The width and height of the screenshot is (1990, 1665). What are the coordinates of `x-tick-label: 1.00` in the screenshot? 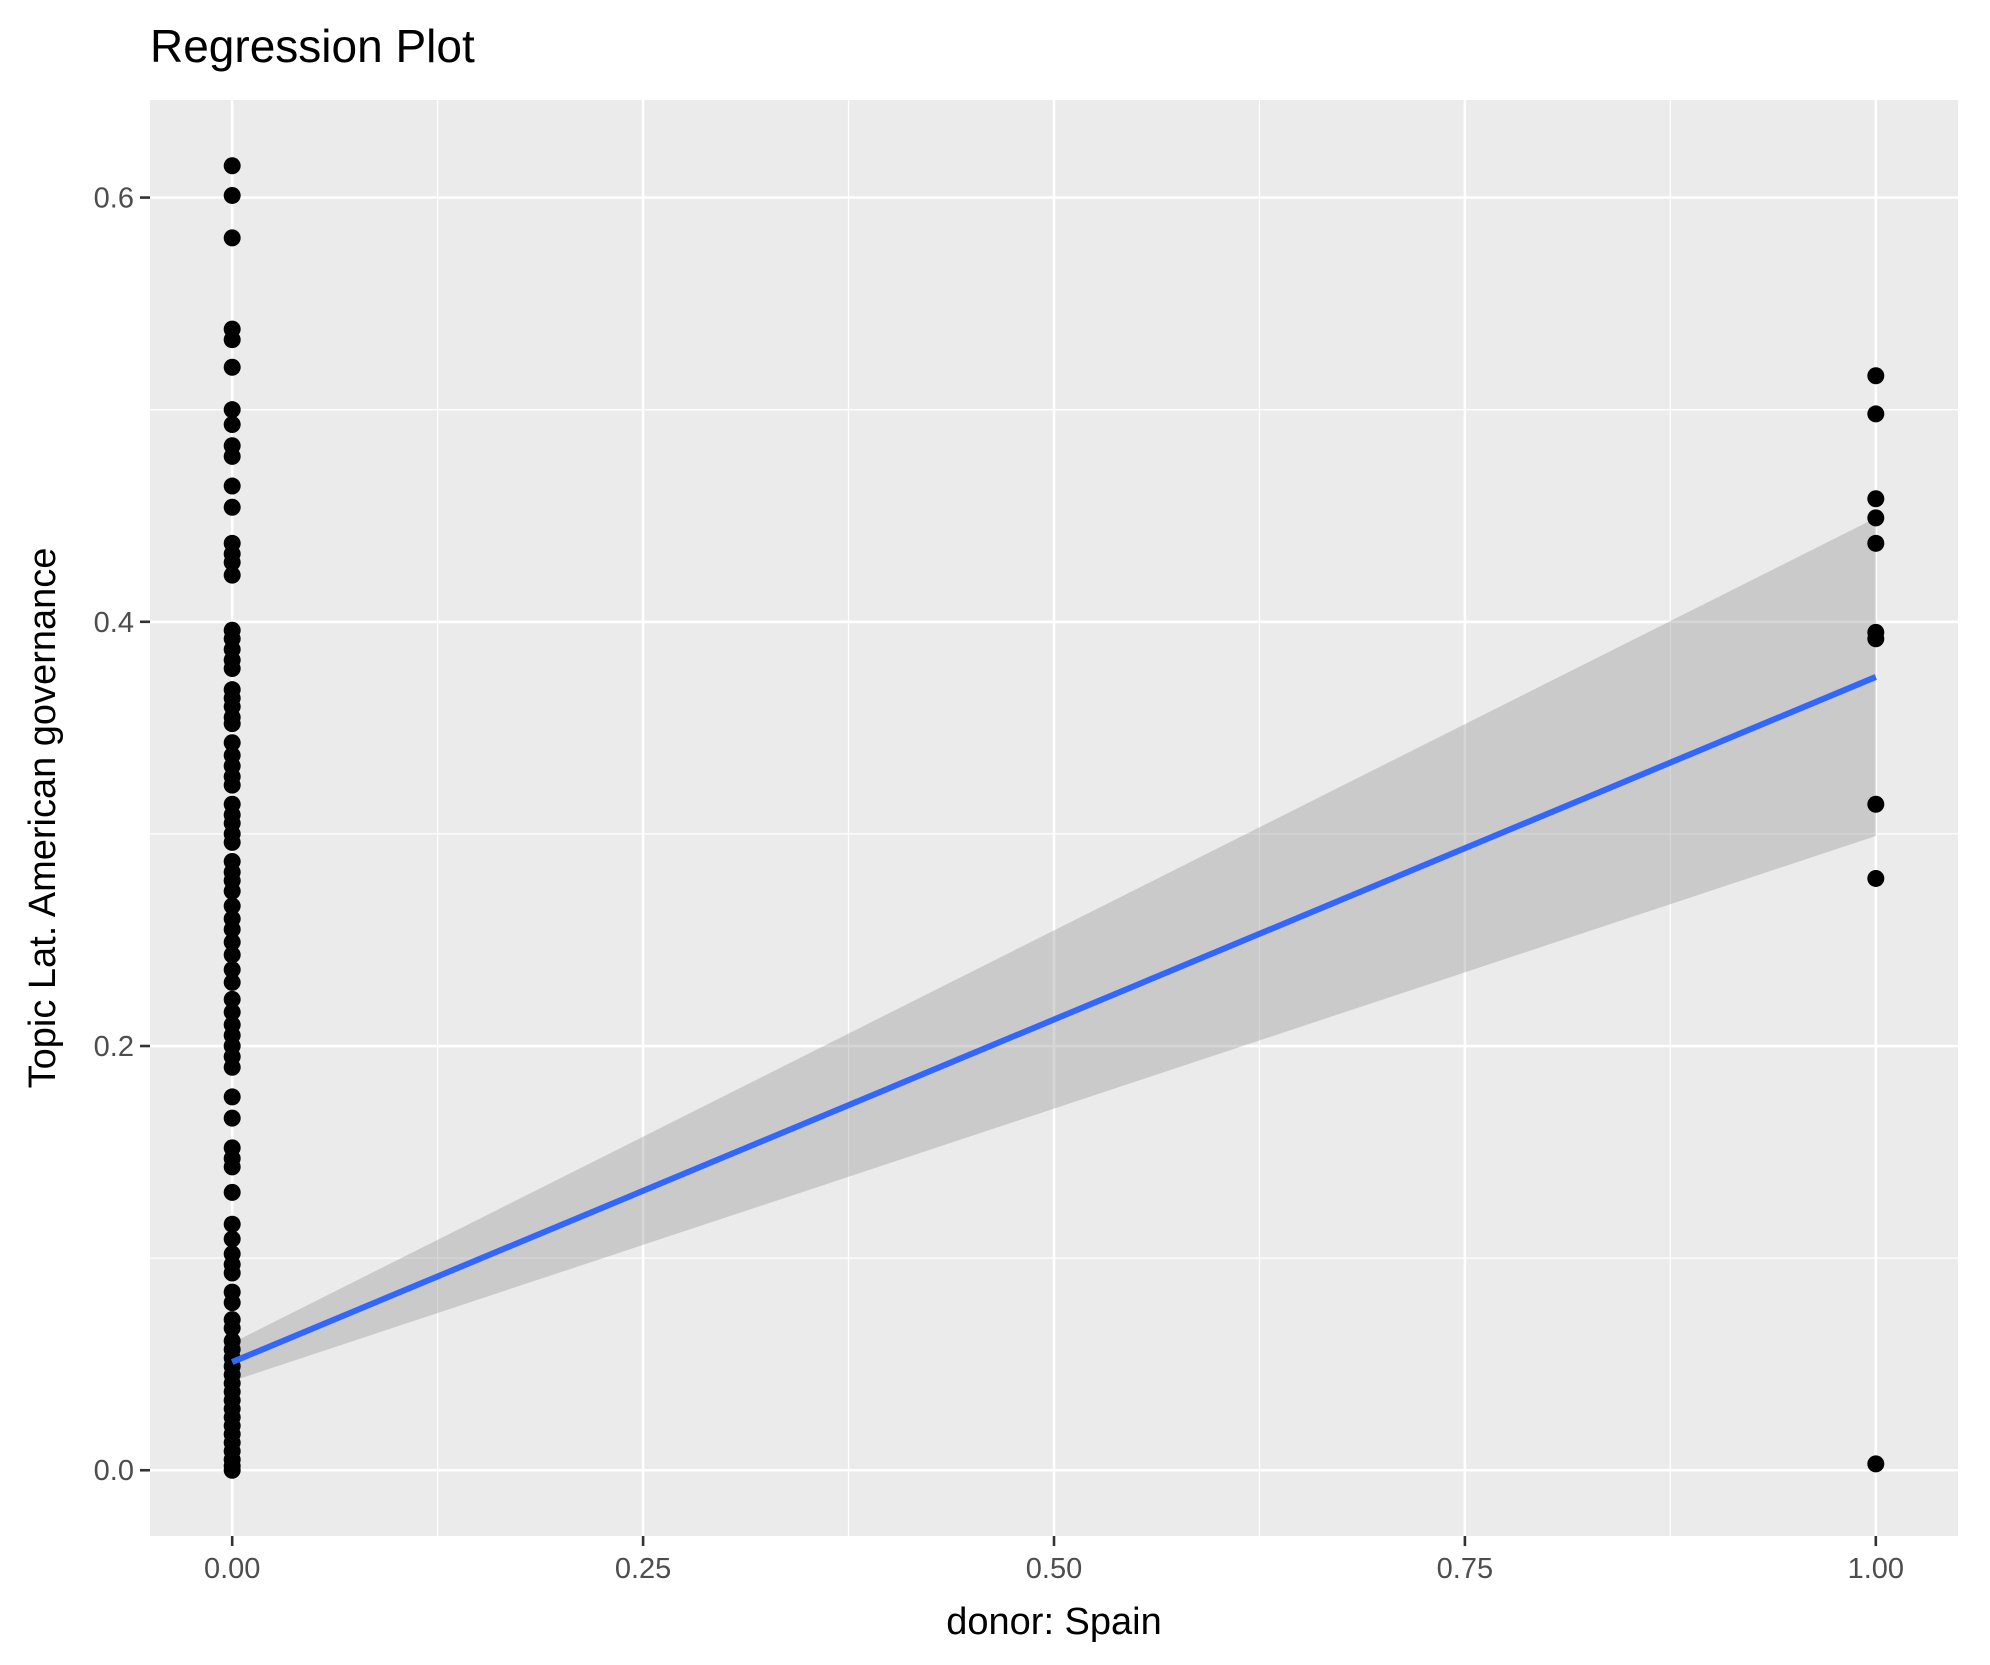 It's located at (1876, 1569).